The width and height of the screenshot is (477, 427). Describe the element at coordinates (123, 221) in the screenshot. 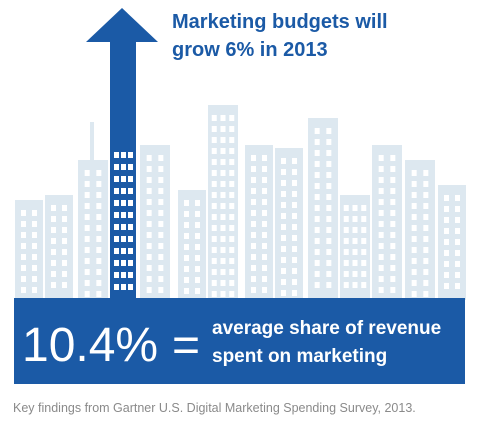

I see `arrow-windows` at that location.